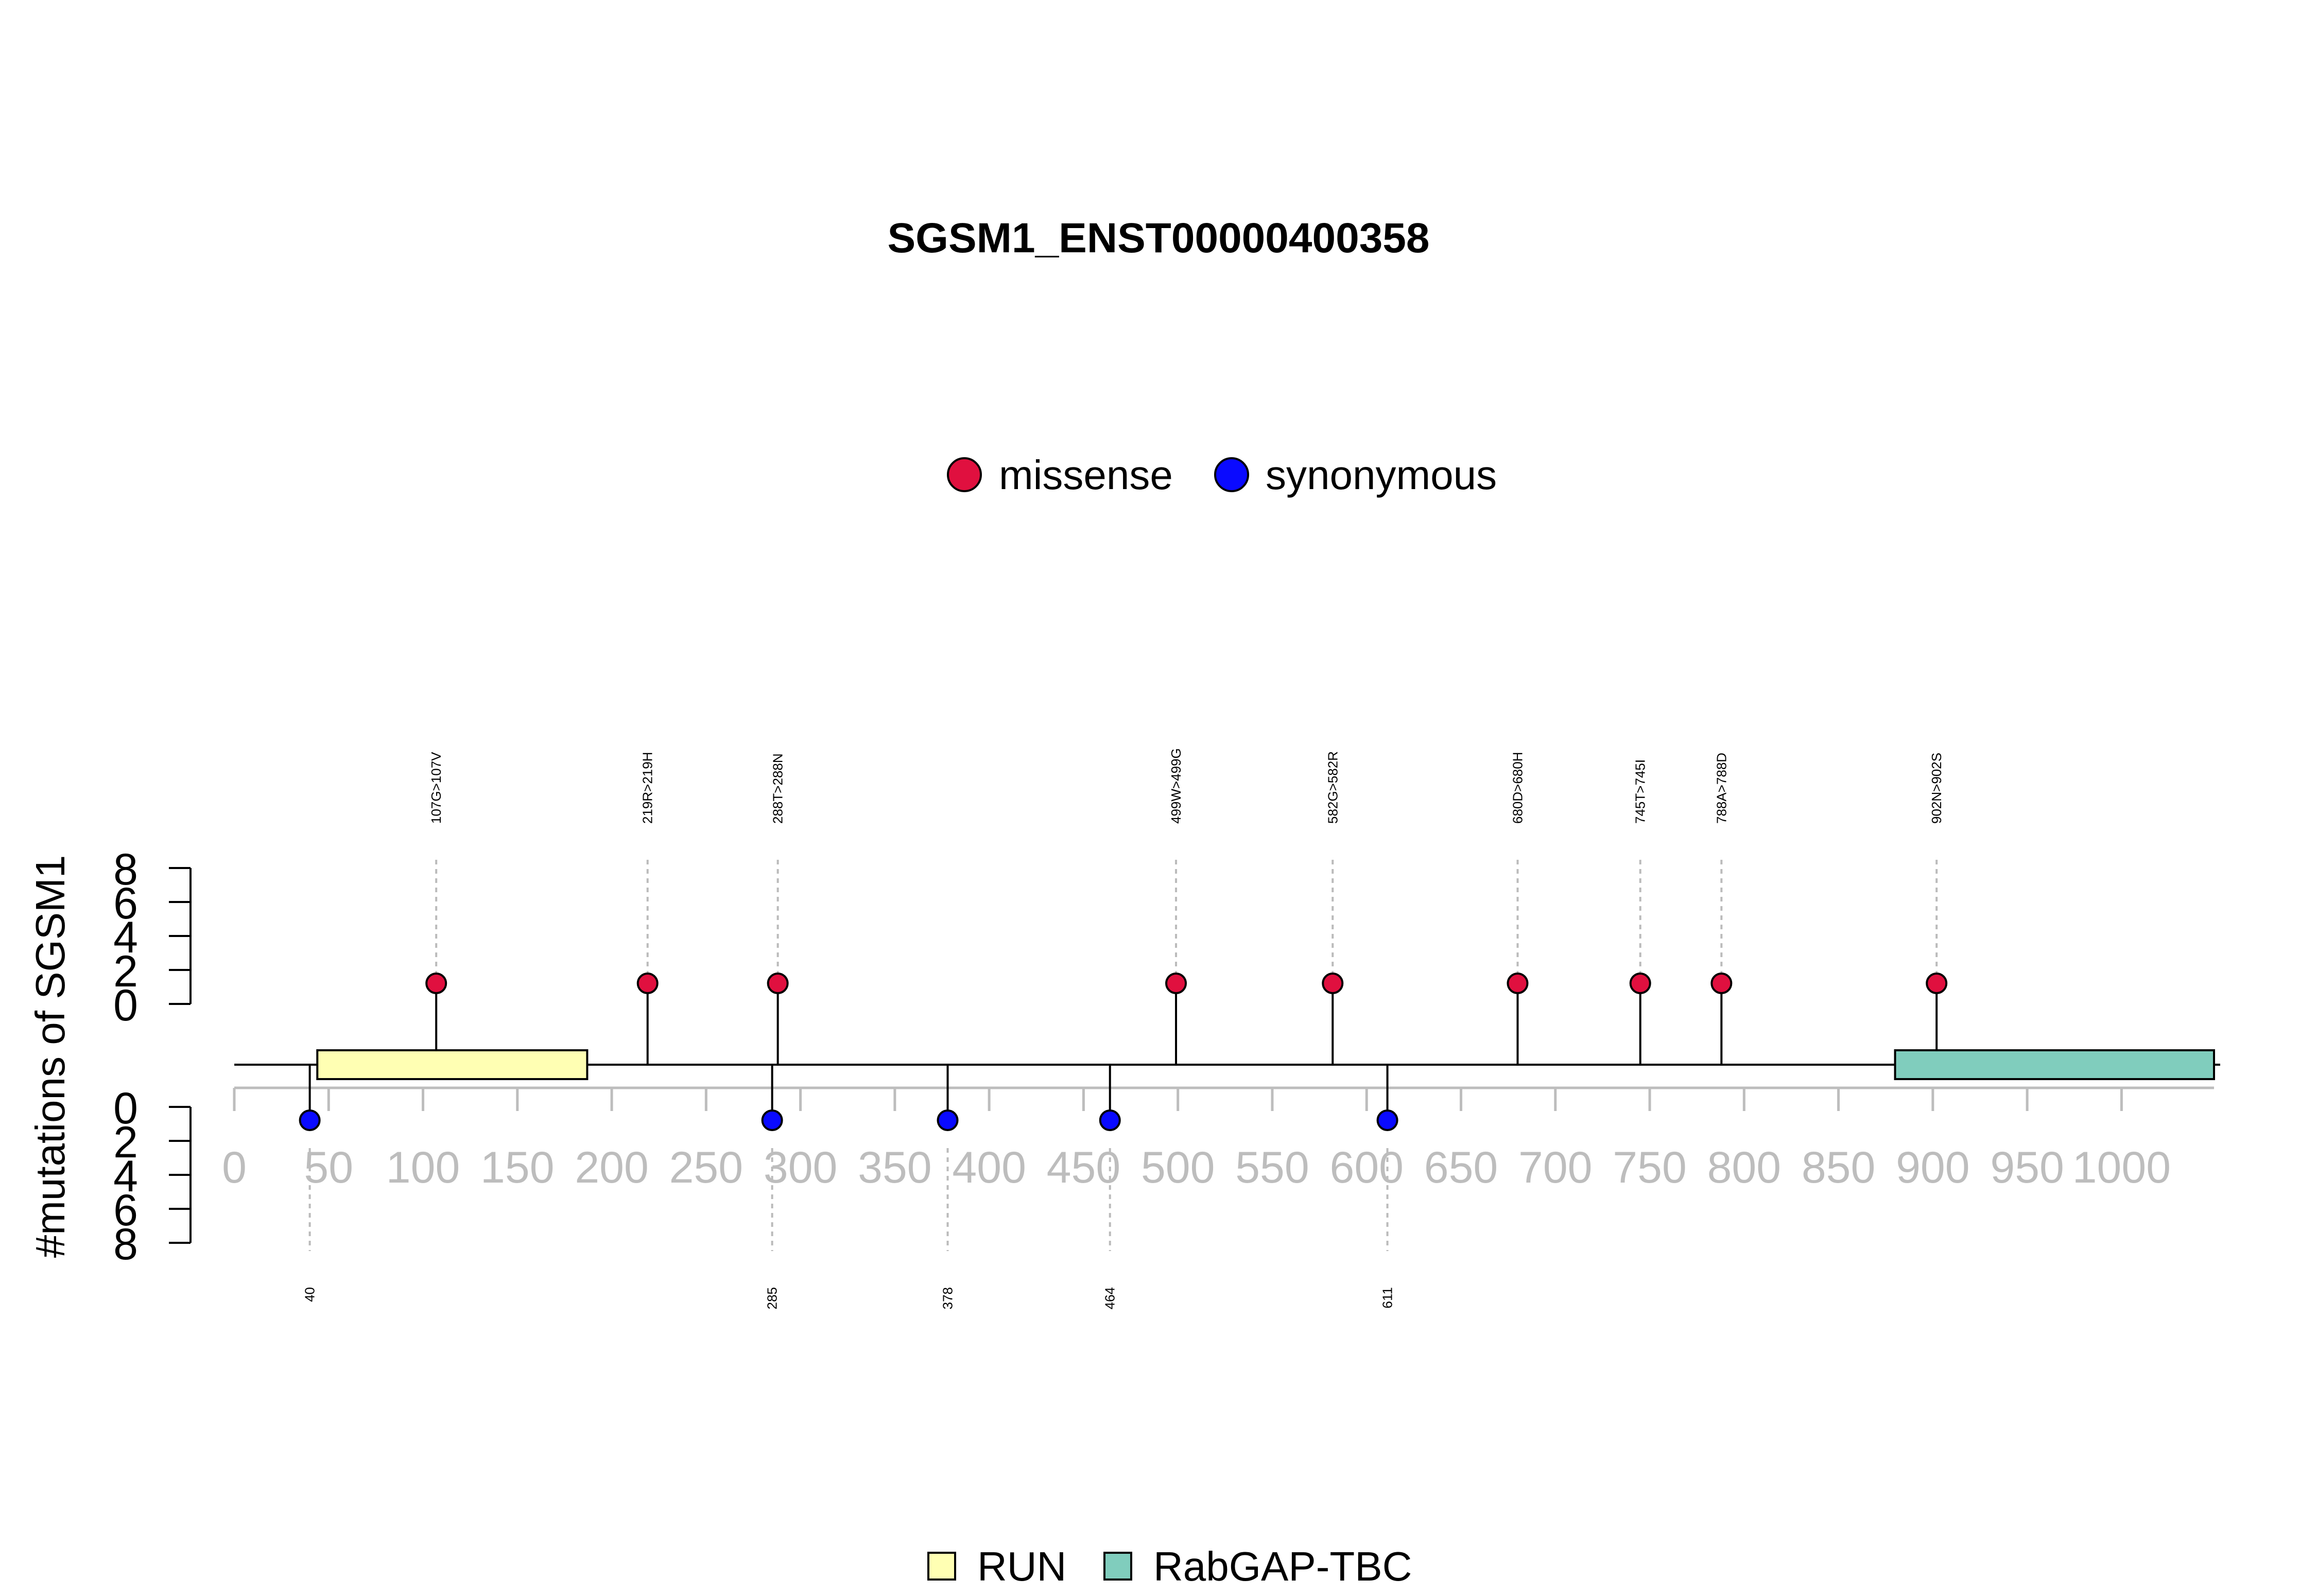 This screenshot has width=2317, height=1596. I want to click on x-tick-label: 550, so click(1272, 1167).